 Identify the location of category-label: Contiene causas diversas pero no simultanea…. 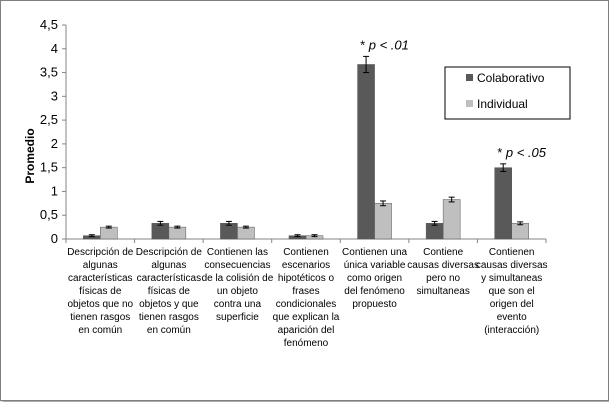
(443, 272).